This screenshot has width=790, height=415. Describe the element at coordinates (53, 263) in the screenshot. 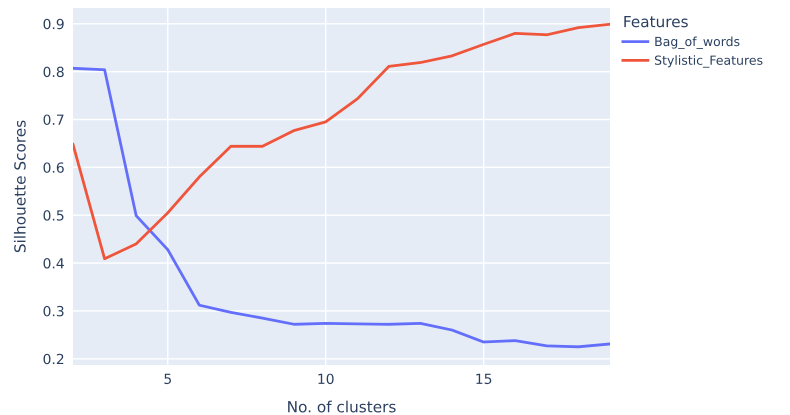

I see `y-tick-label: 0.4` at that location.